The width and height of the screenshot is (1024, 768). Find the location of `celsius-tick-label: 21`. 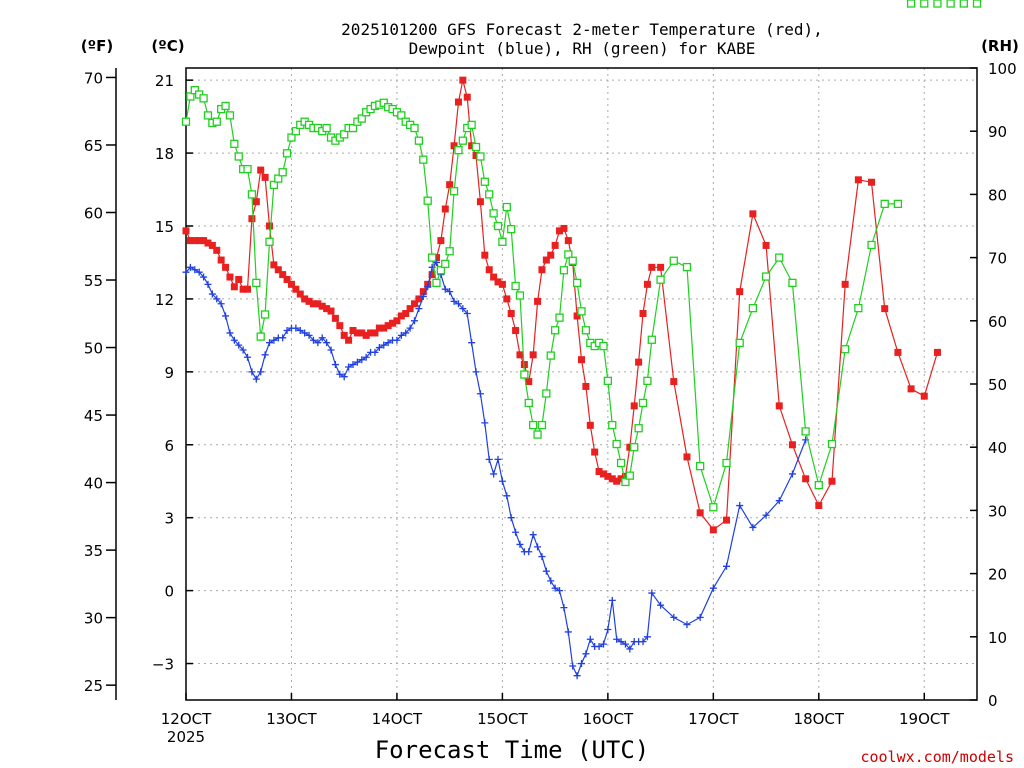

celsius-tick-label: 21 is located at coordinates (164, 81).